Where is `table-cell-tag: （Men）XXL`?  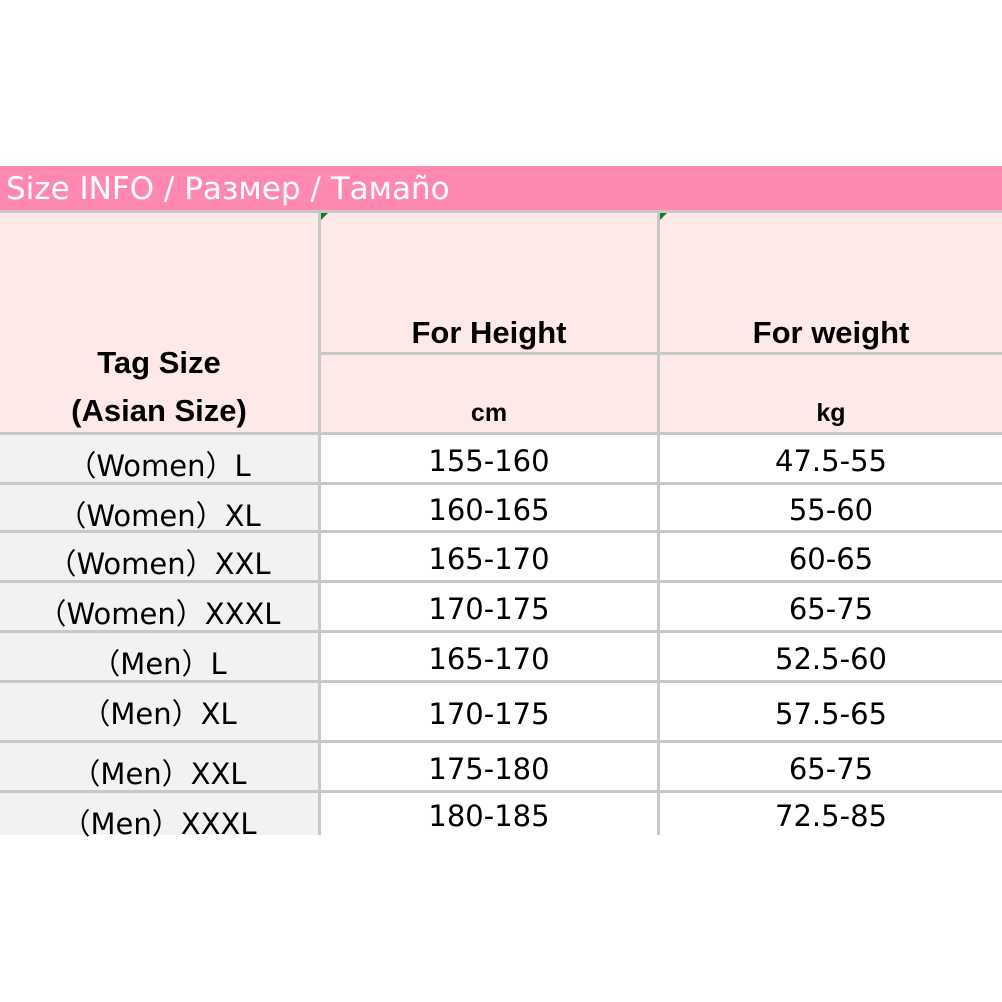
table-cell-tag: （Men）XXL is located at coordinates (159, 767).